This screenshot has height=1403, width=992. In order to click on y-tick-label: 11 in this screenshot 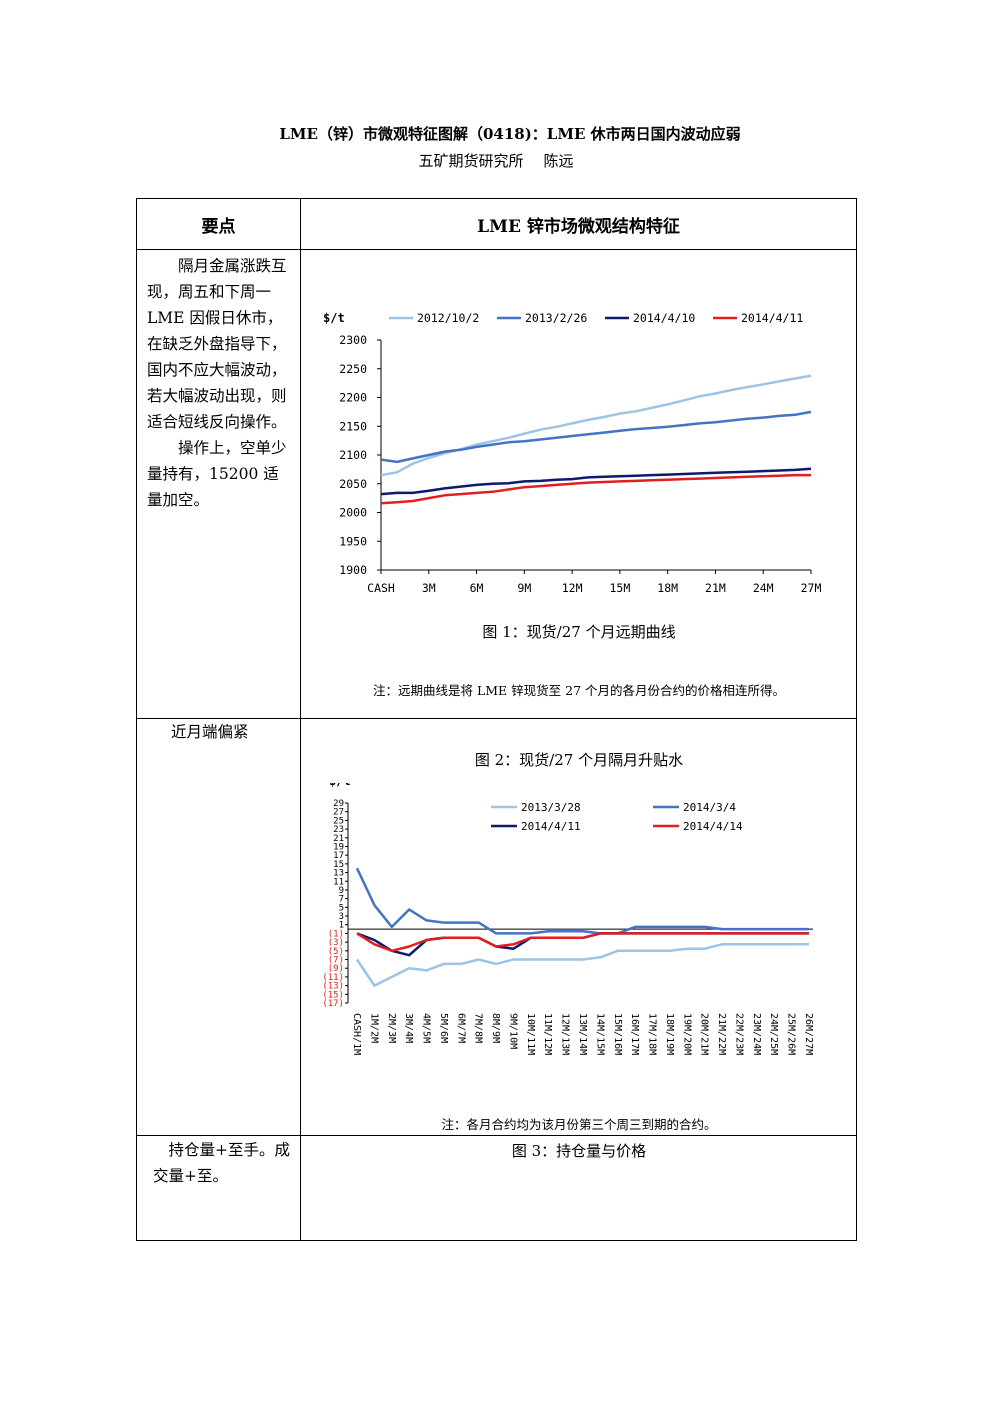, I will do `click(338, 882)`.